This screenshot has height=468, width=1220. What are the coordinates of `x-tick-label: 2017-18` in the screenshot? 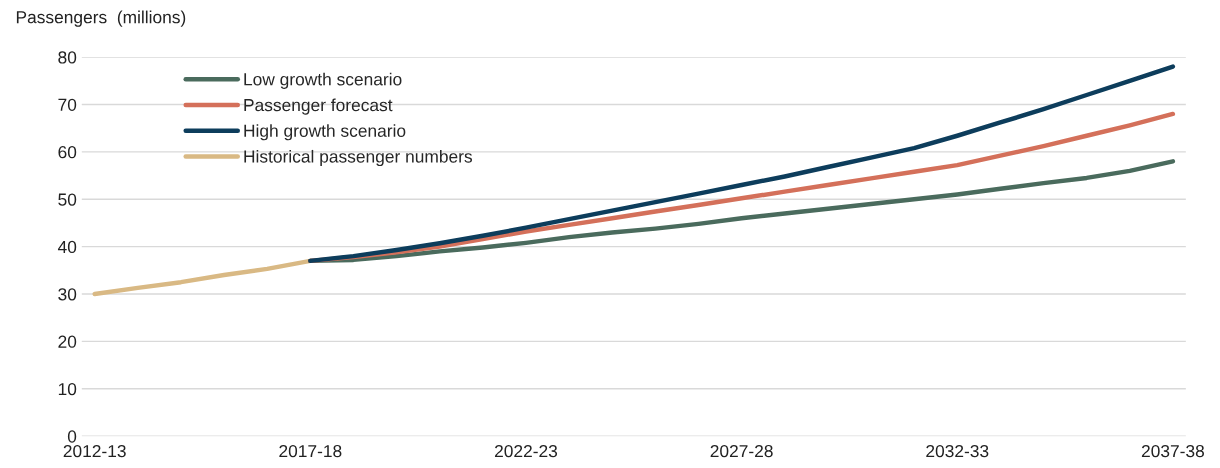 It's located at (310, 451).